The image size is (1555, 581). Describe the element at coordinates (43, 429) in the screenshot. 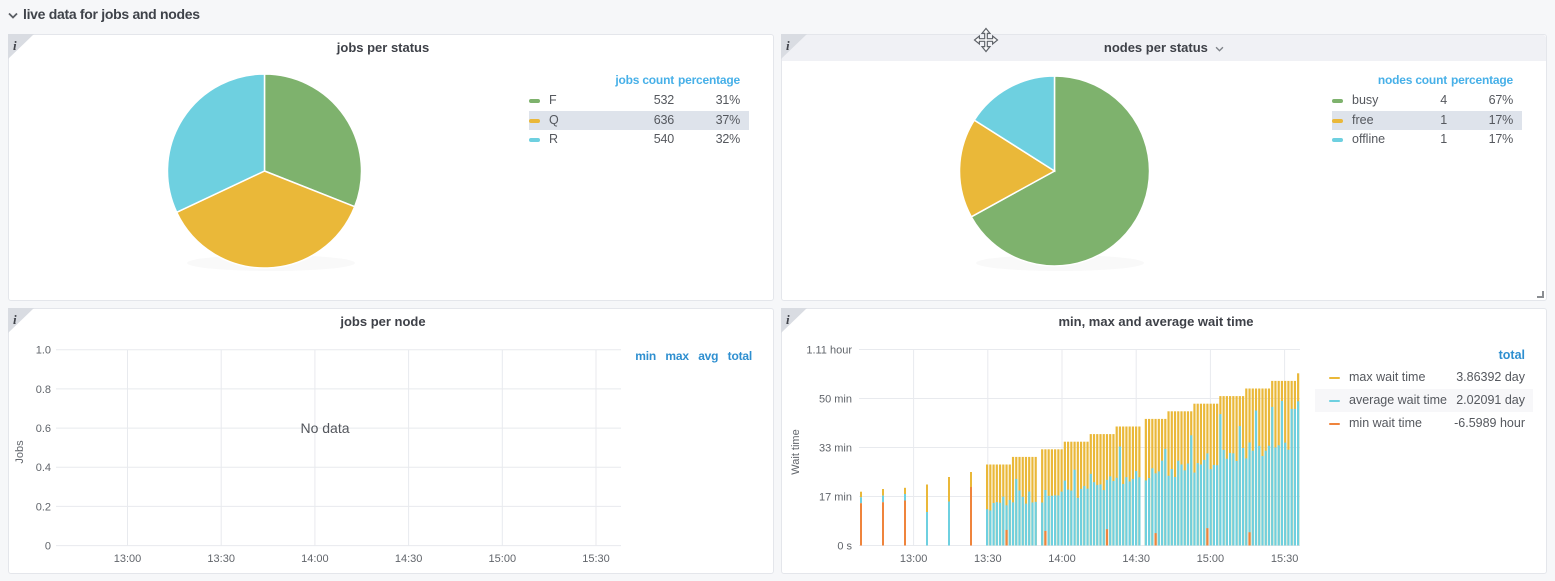

I see `svg-text: 0.6` at that location.